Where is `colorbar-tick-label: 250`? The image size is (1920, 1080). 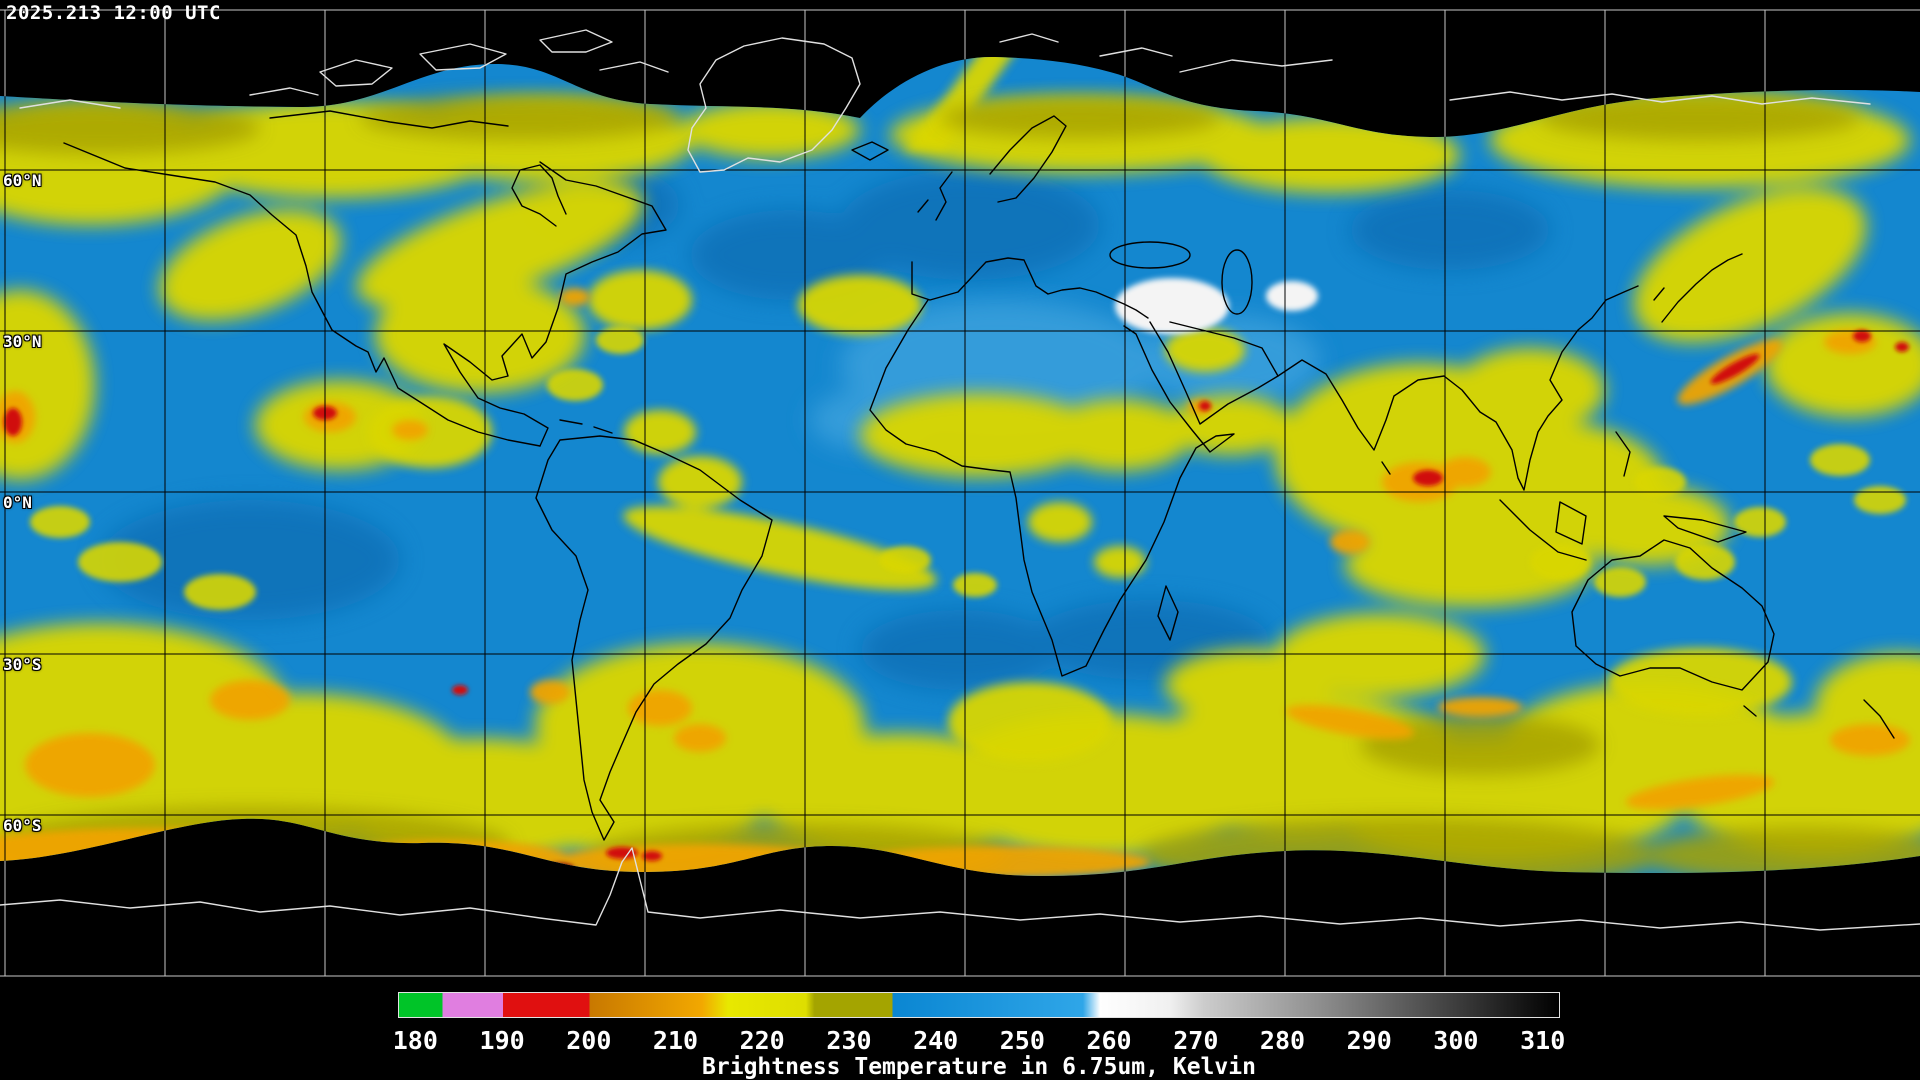
colorbar-tick-label: 250 is located at coordinates (1022, 1040).